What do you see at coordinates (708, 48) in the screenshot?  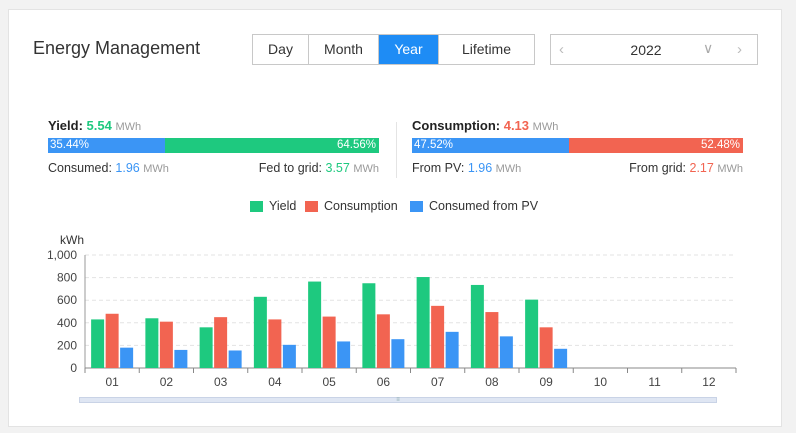 I see `chevron-down-icon: ∨` at bounding box center [708, 48].